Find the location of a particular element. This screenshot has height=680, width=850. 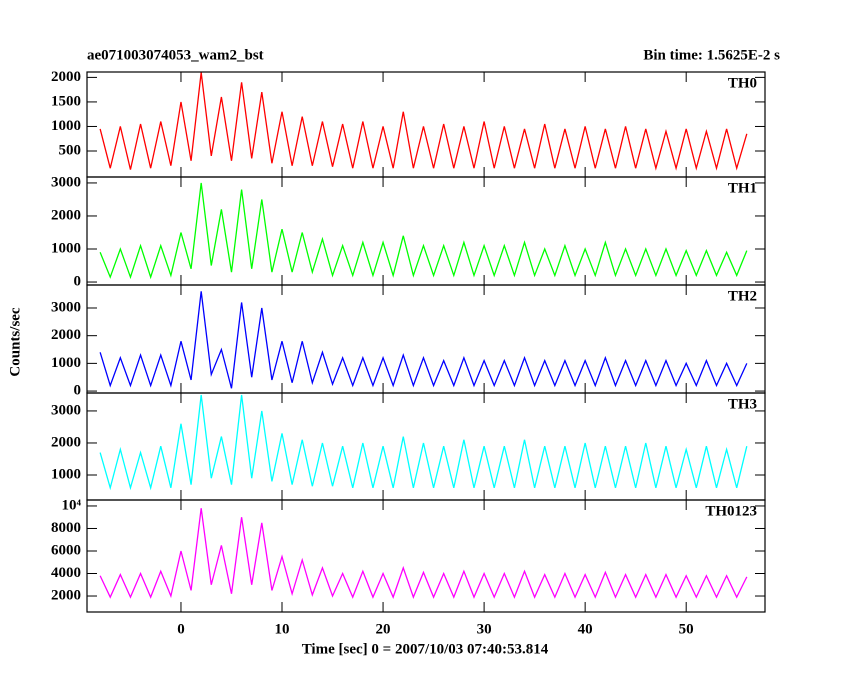

panel-label: TH2 is located at coordinates (742, 296).